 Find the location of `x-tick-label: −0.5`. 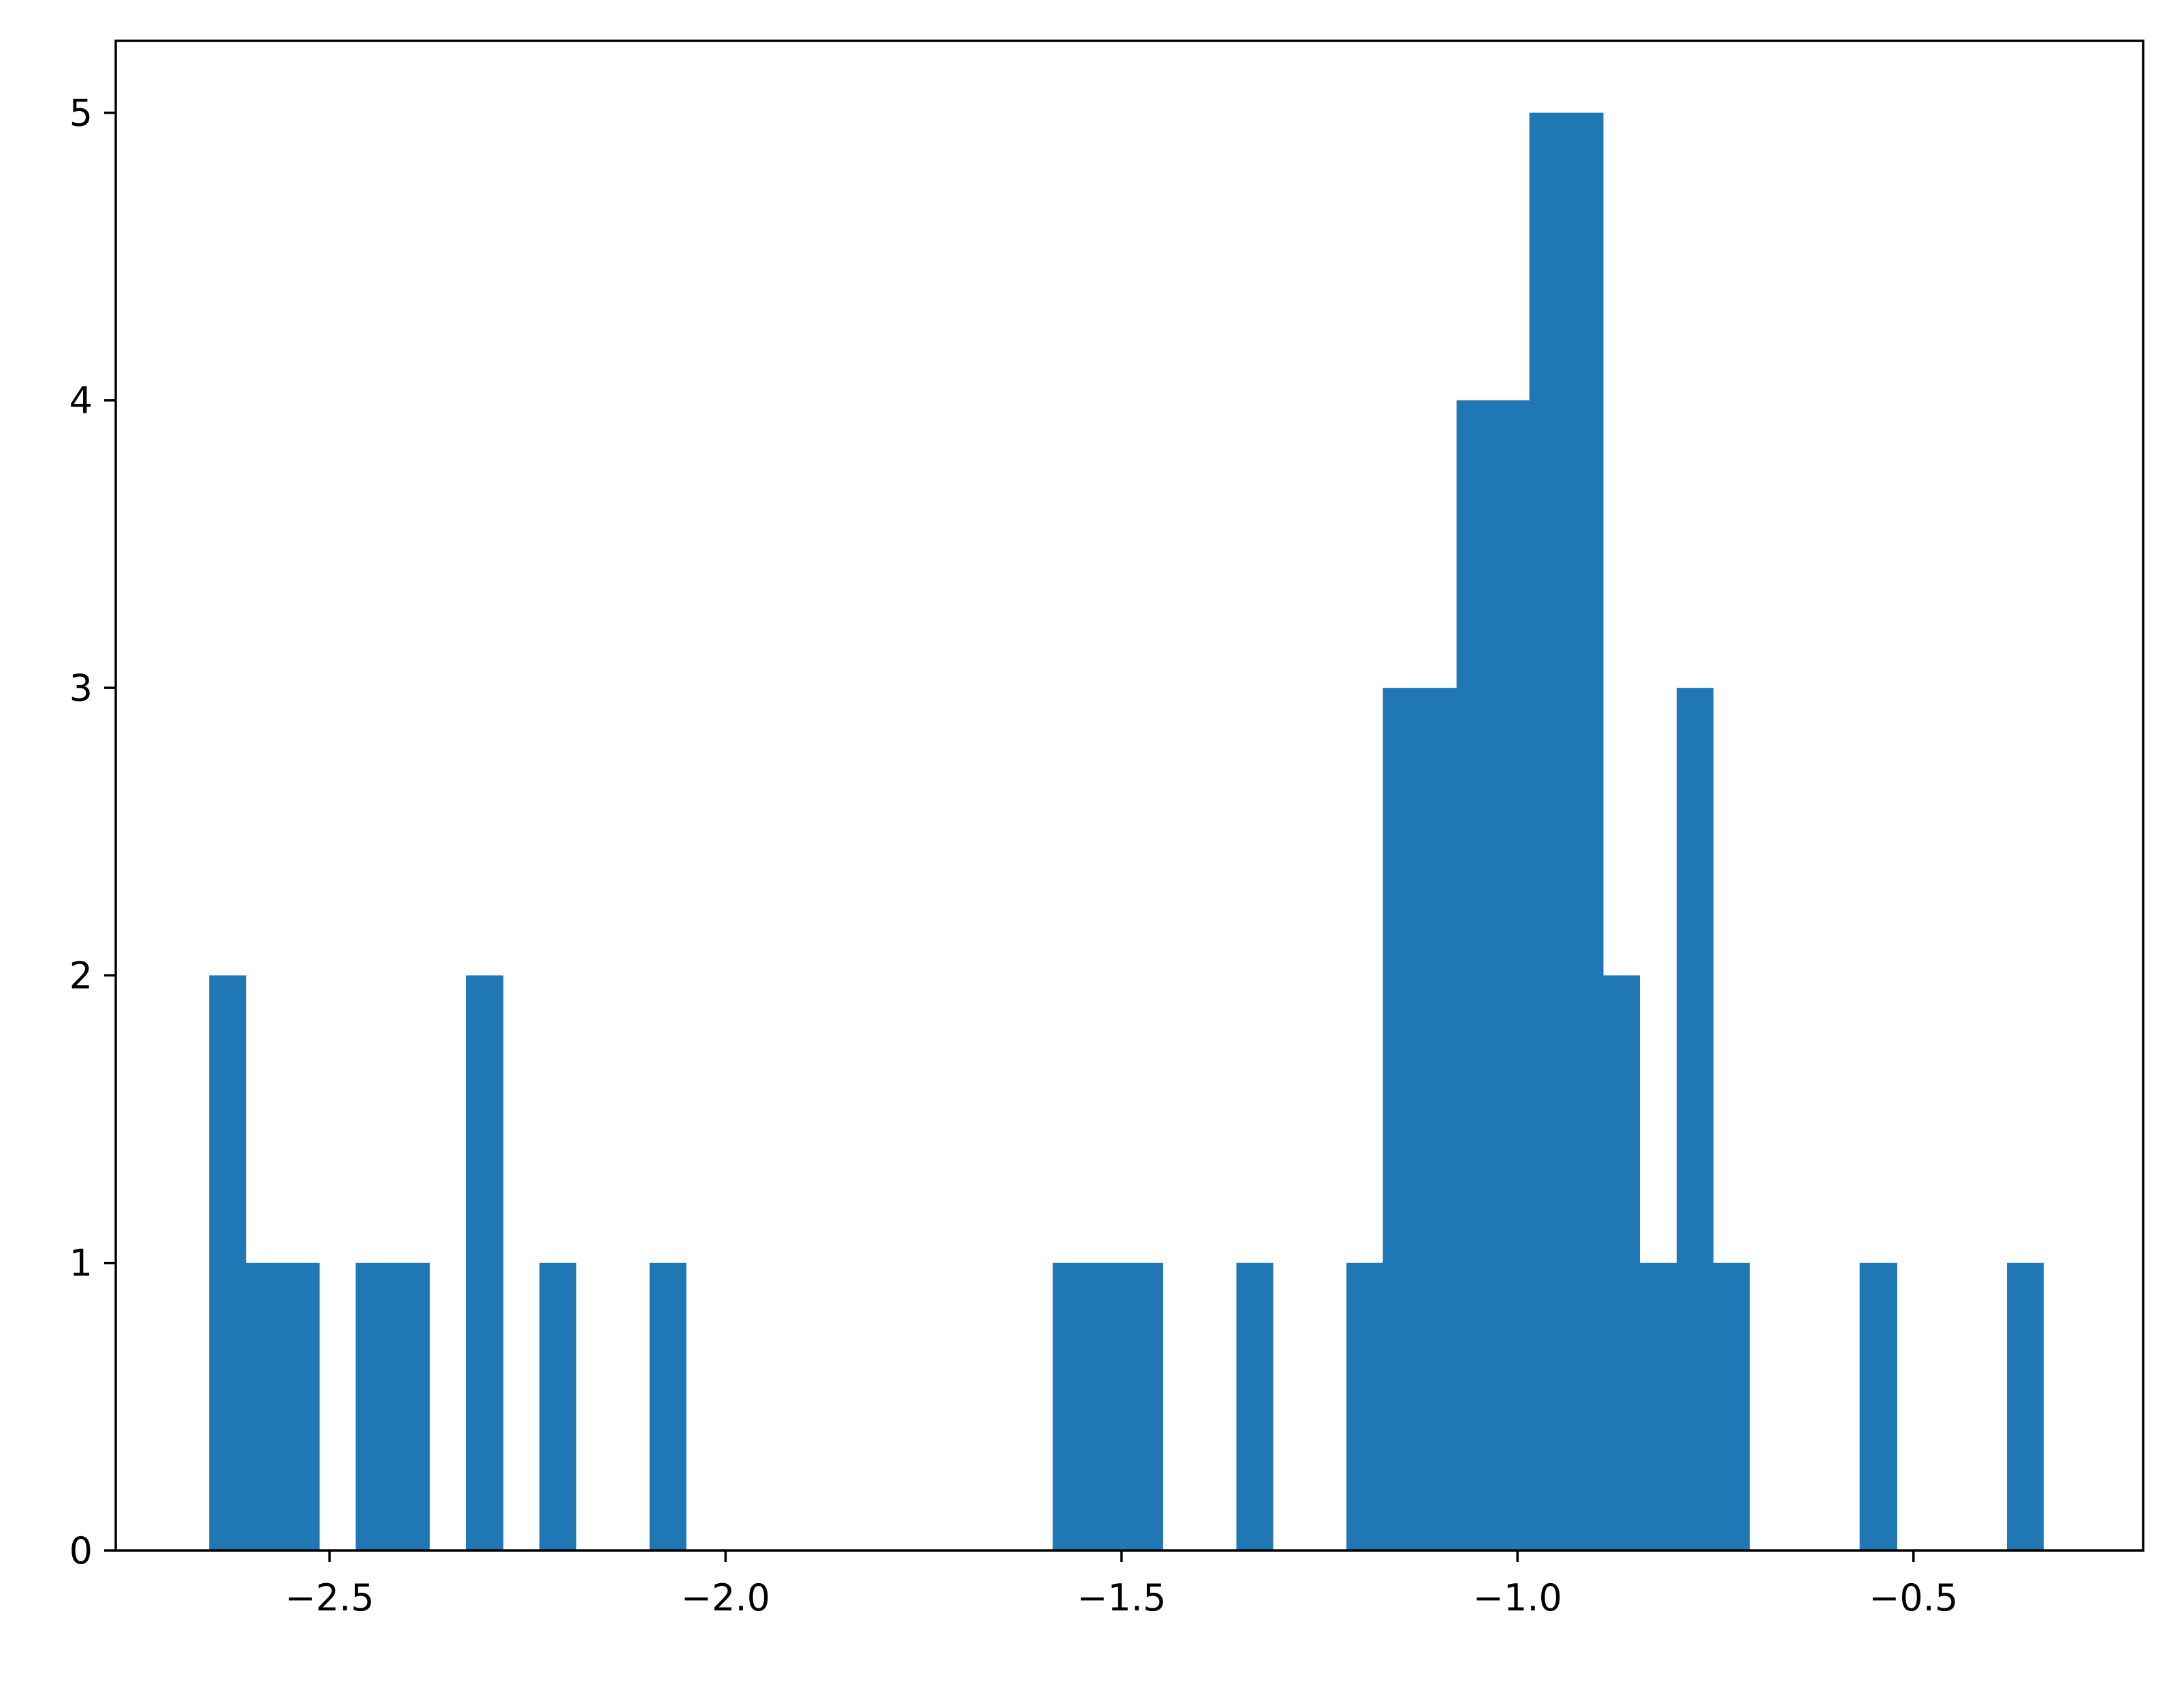

x-tick-label: −0.5 is located at coordinates (1913, 1598).